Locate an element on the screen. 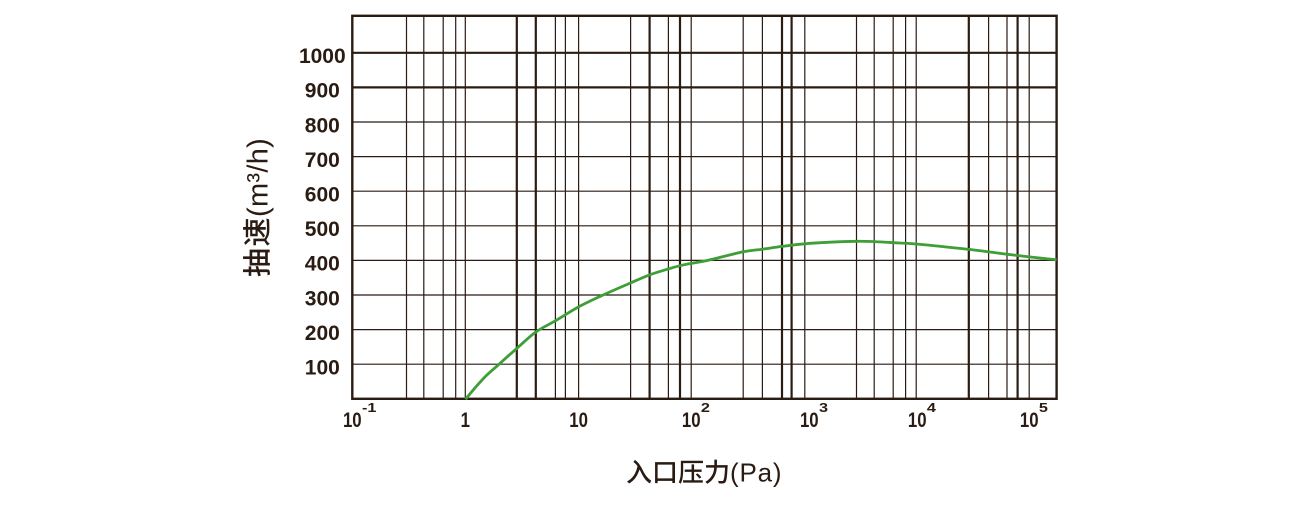 The image size is (1300, 505). svg-text: 800 is located at coordinates (322, 125).